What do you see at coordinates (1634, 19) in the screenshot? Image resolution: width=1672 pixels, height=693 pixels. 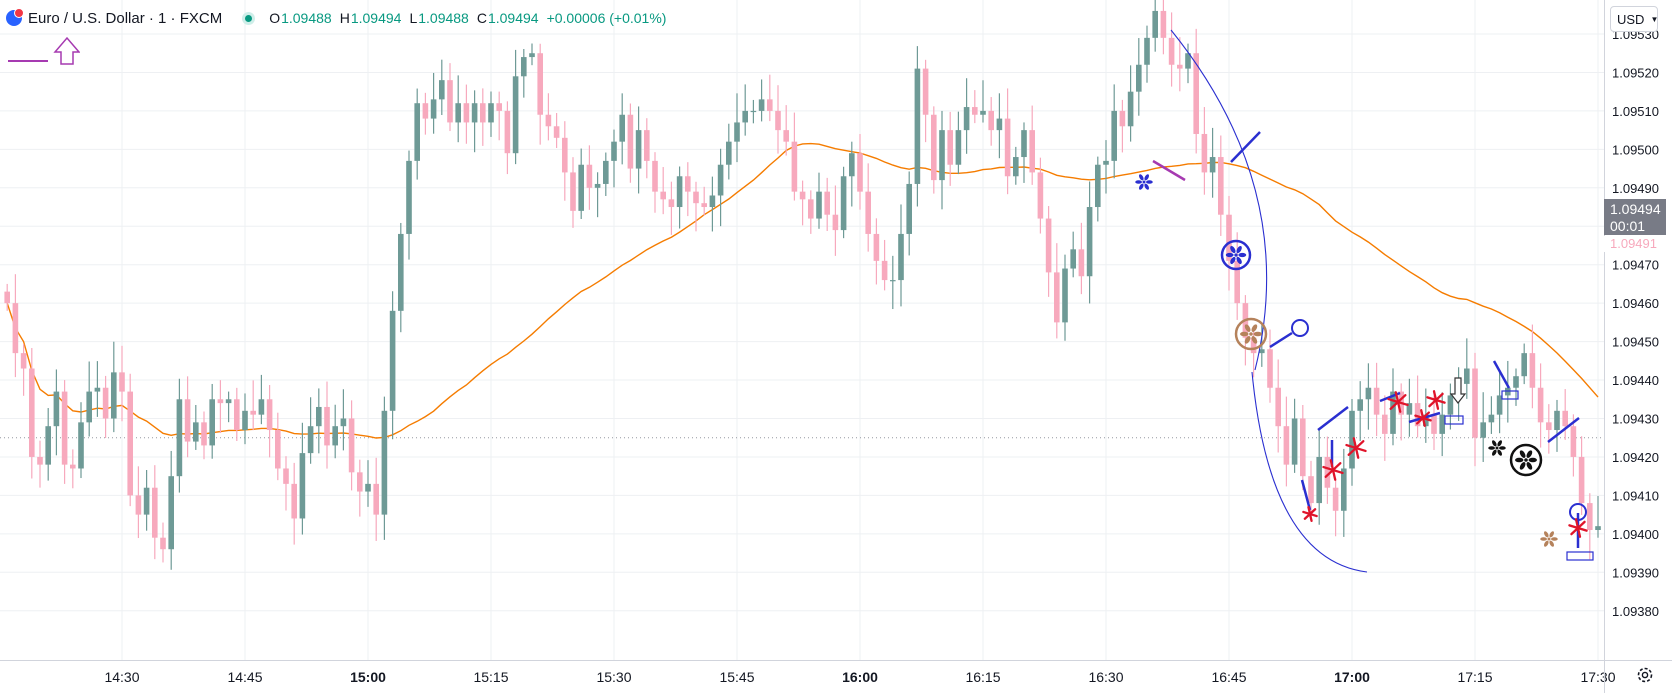 I see `currency-select: USD ▼` at bounding box center [1634, 19].